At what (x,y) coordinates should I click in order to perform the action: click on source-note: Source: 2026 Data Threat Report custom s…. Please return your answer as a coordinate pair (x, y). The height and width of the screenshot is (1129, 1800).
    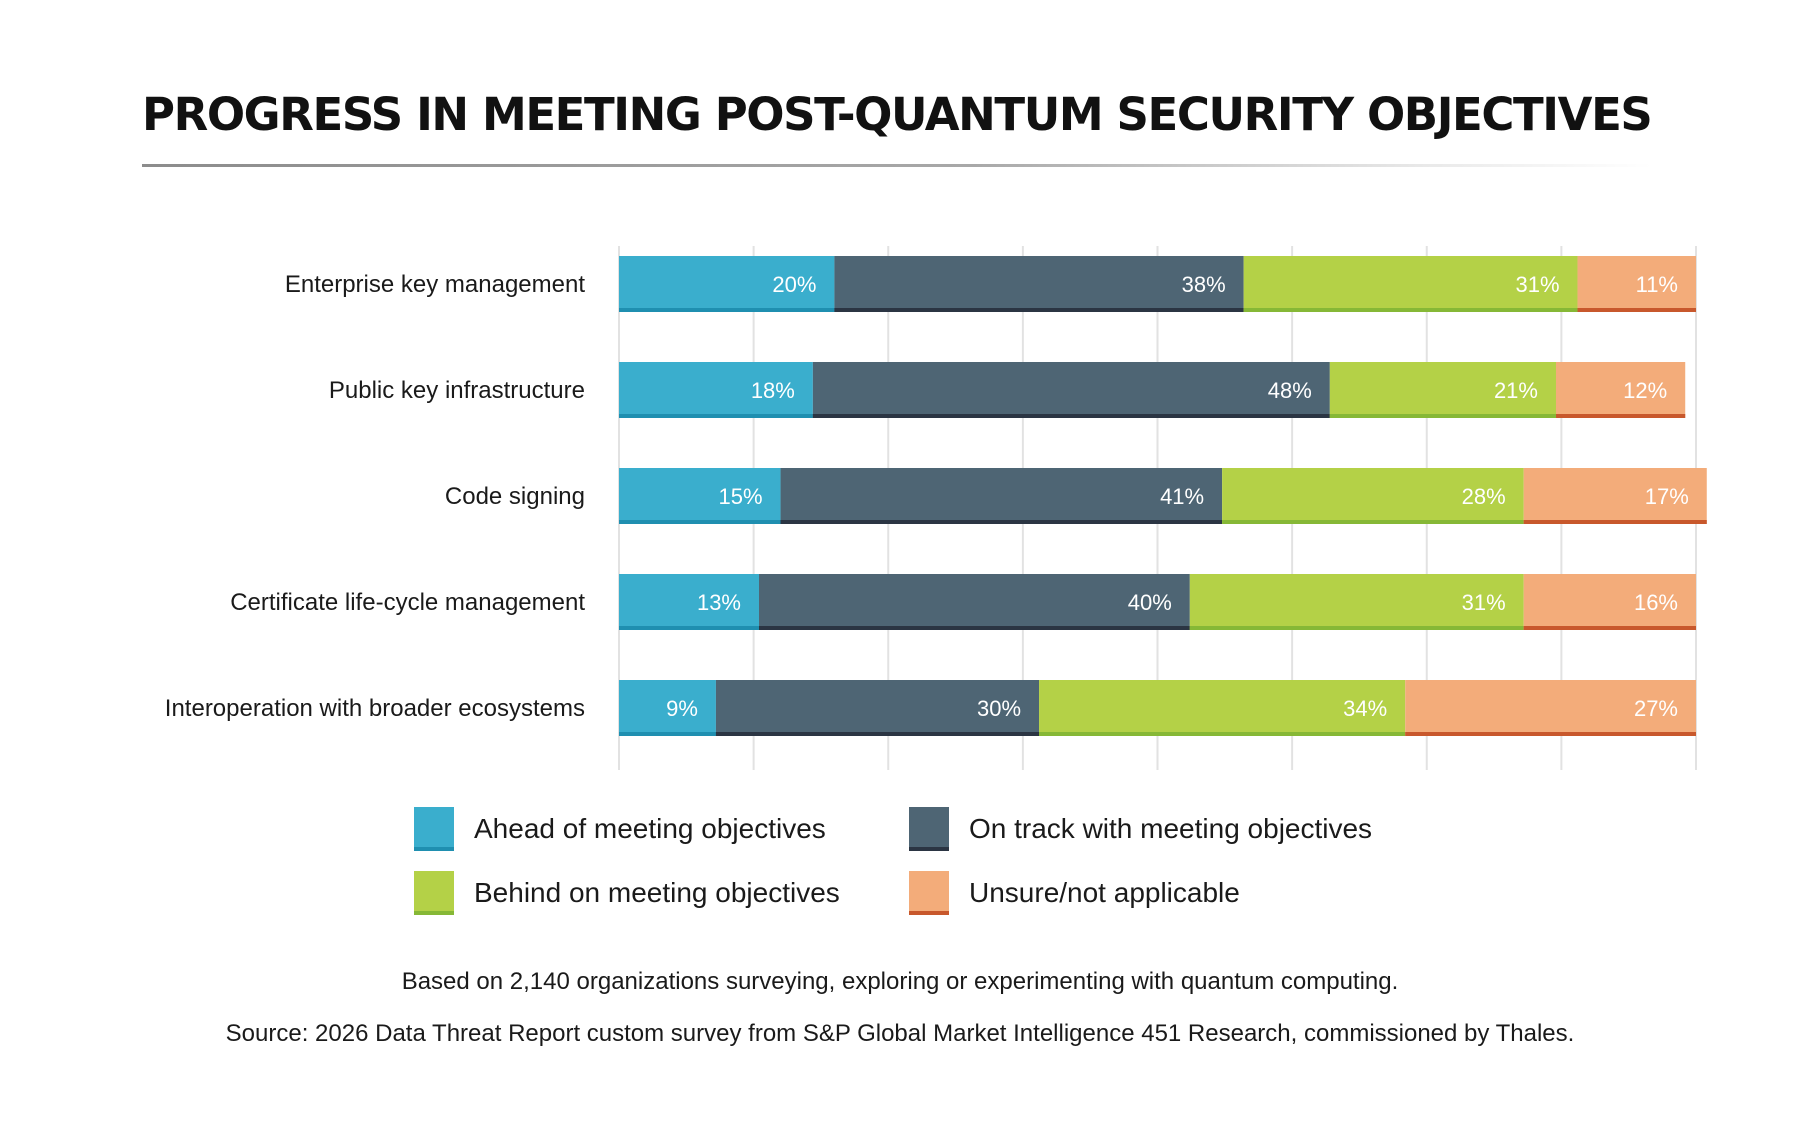
    Looking at the image, I should click on (900, 1033).